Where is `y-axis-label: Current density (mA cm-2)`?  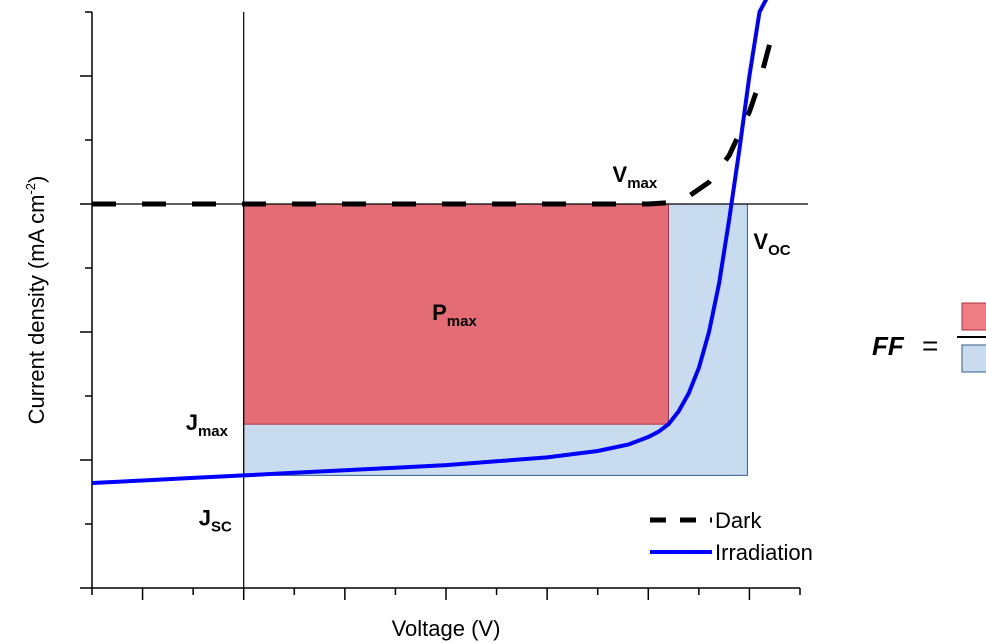
y-axis-label: Current density (mA cm-2) is located at coordinates (36, 300).